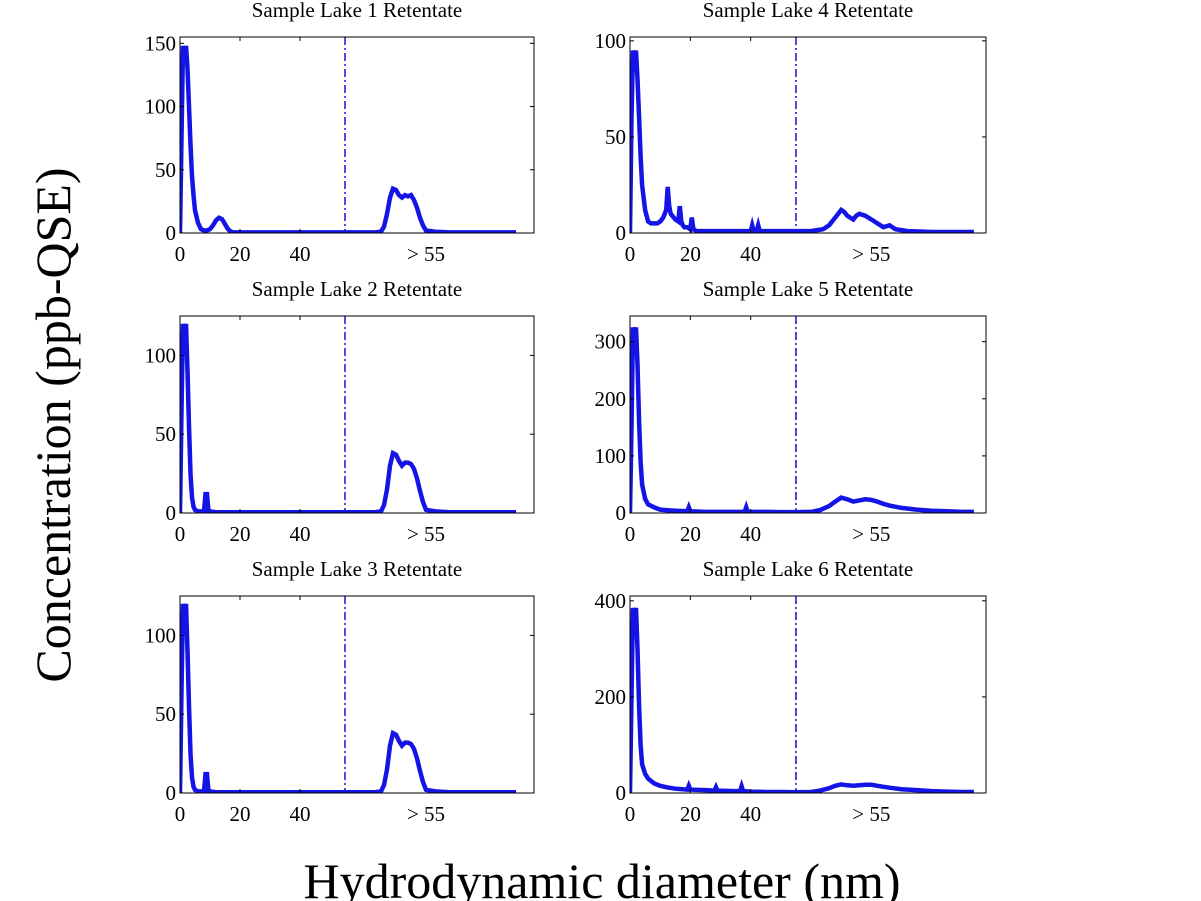 The image size is (1201, 901). I want to click on chart-title: Sample Lake 4 Retentate, so click(808, 11).